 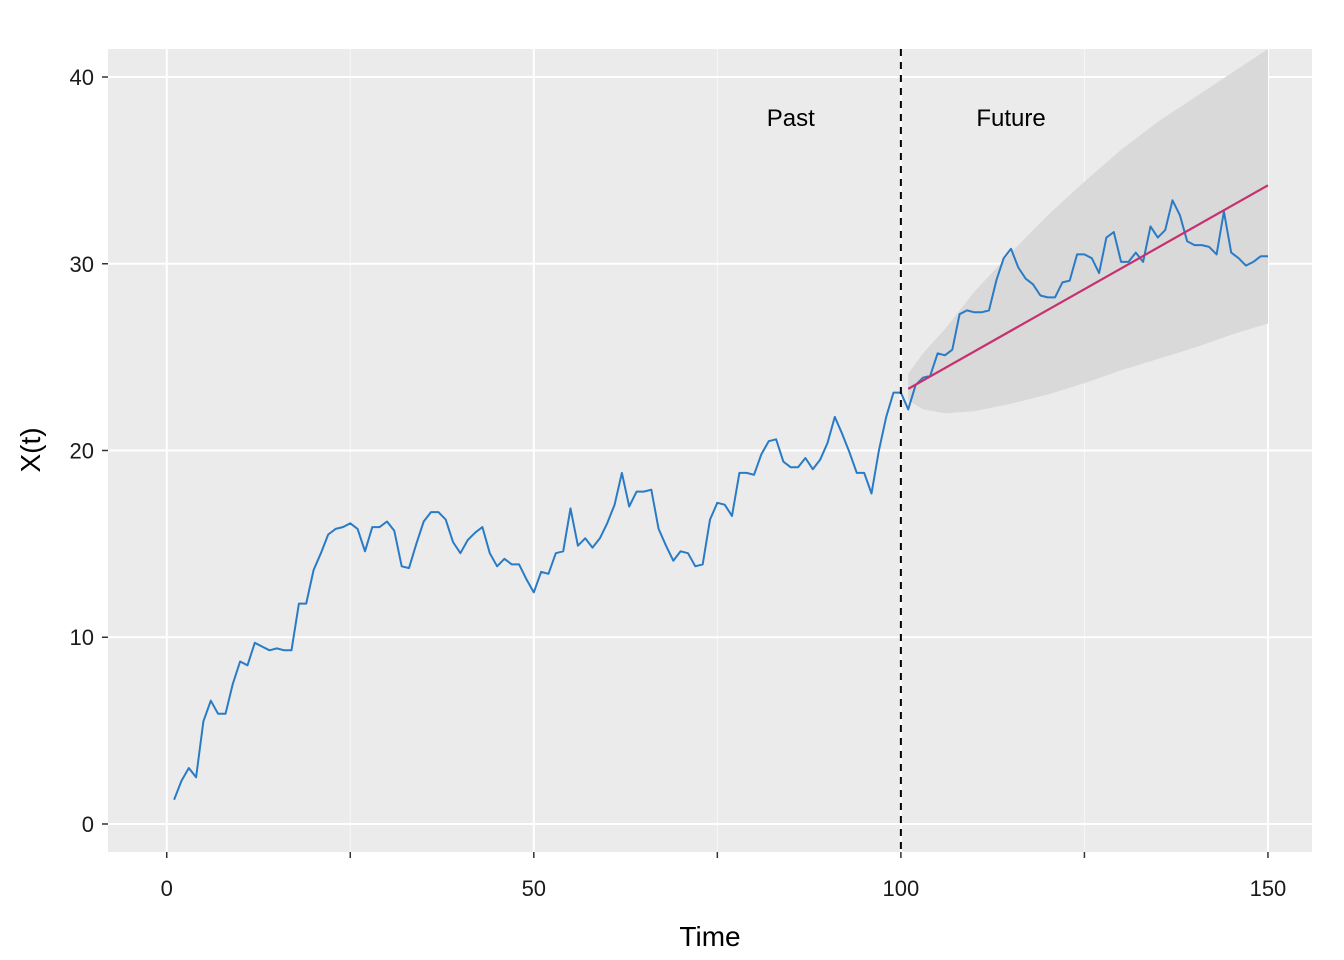 What do you see at coordinates (82, 264) in the screenshot?
I see `y-tick-label: 30` at bounding box center [82, 264].